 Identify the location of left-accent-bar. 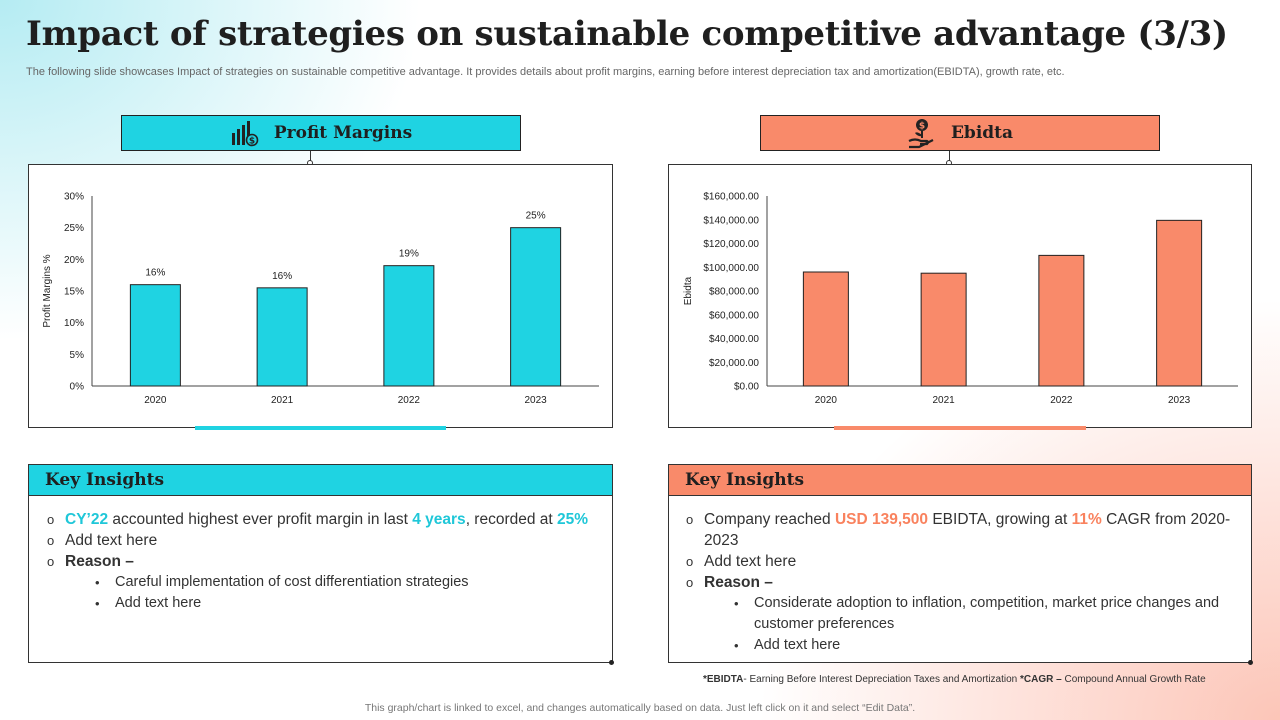
(320, 428).